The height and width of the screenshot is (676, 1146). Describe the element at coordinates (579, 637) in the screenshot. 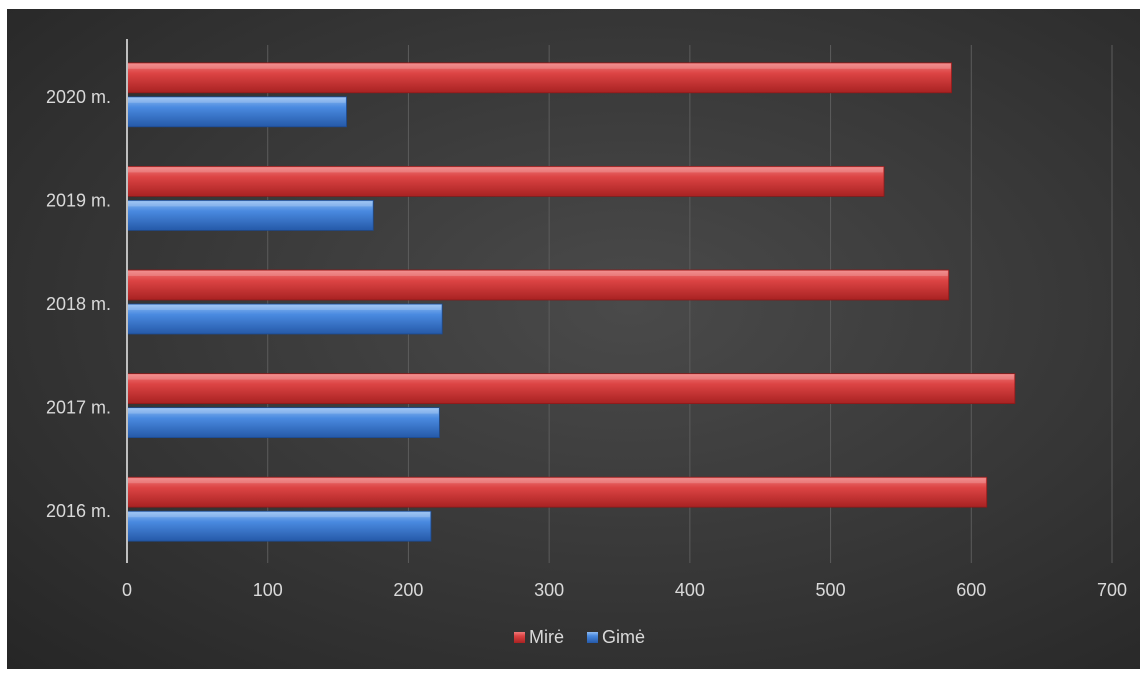

I see `legend: Mirė Gimė` at that location.